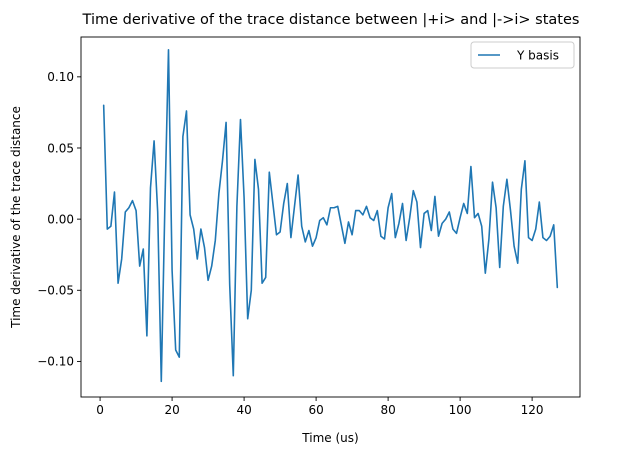 The image size is (624, 455). I want to click on y-axis-title: Time derivative of the trace distance, so click(16, 217).